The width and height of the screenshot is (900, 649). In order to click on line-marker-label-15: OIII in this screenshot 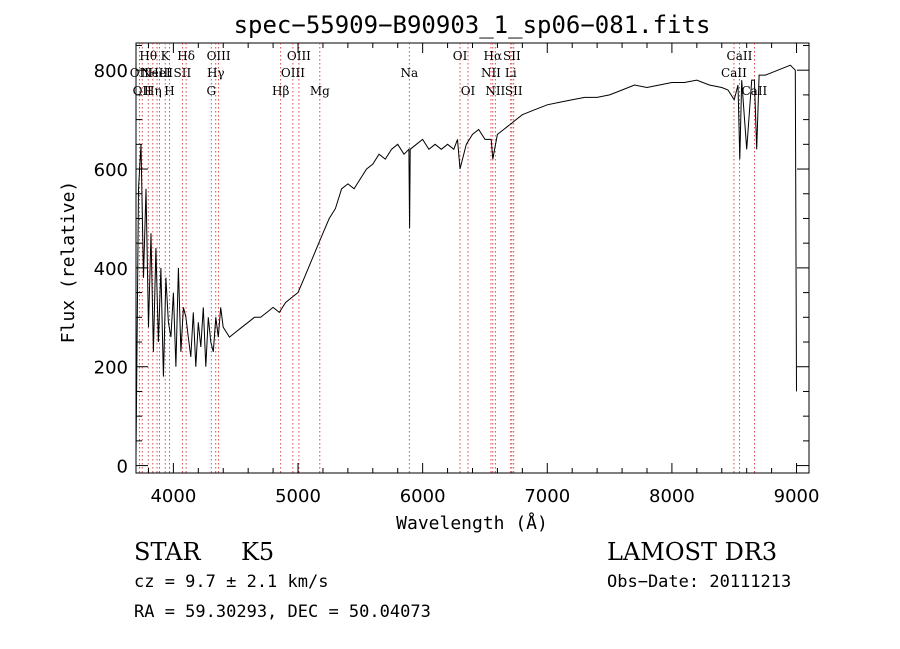, I will do `click(299, 56)`.